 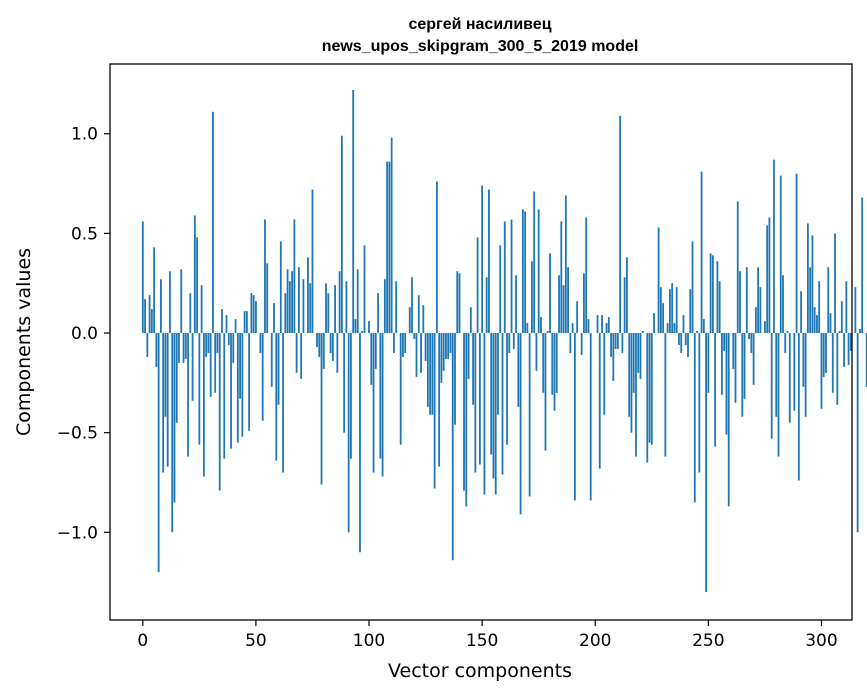 I want to click on y-tick-label: −1.0, so click(x=77, y=533).